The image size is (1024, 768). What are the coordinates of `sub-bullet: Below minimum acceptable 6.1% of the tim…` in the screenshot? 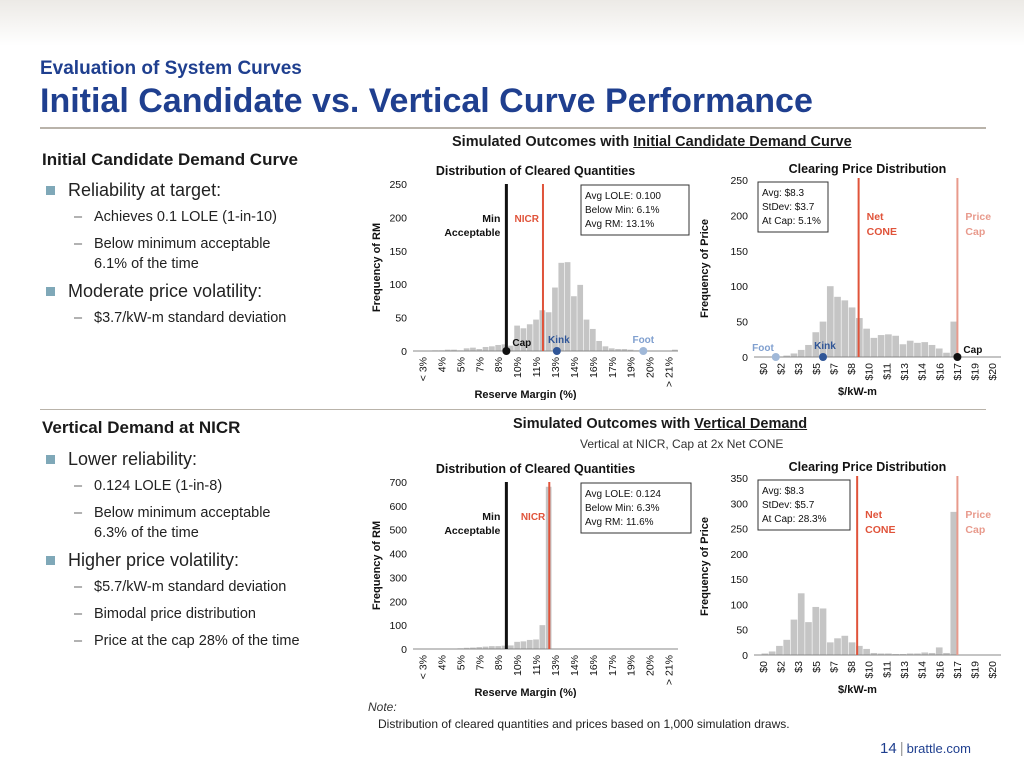 It's located at (194, 254).